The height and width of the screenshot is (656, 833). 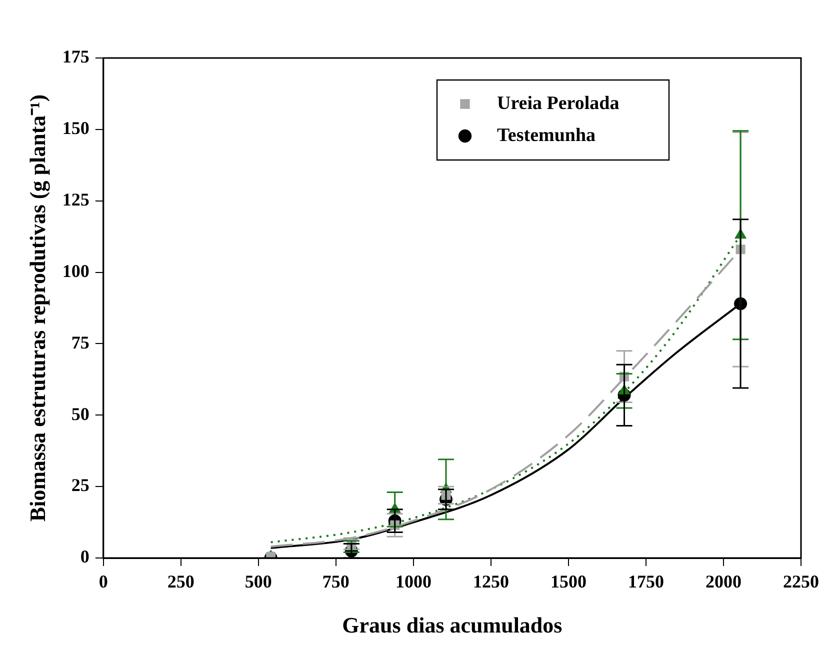 I want to click on x-axis-title: Graus dias acumulados, so click(x=452, y=625).